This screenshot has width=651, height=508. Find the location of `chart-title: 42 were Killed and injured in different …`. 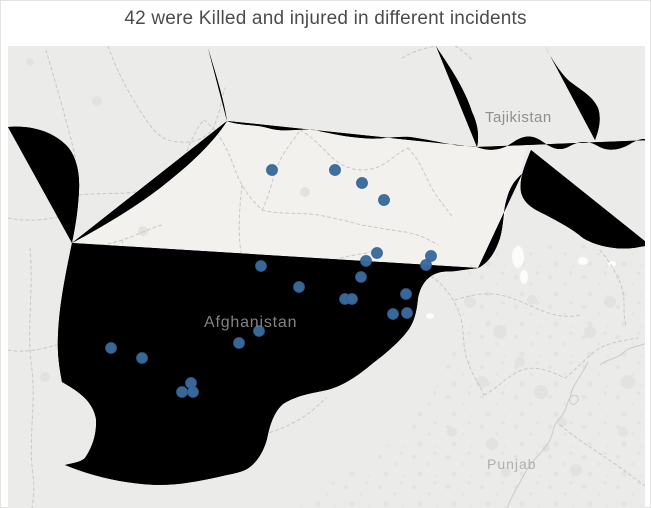

chart-title: 42 were Killed and injured in different … is located at coordinates (325, 18).